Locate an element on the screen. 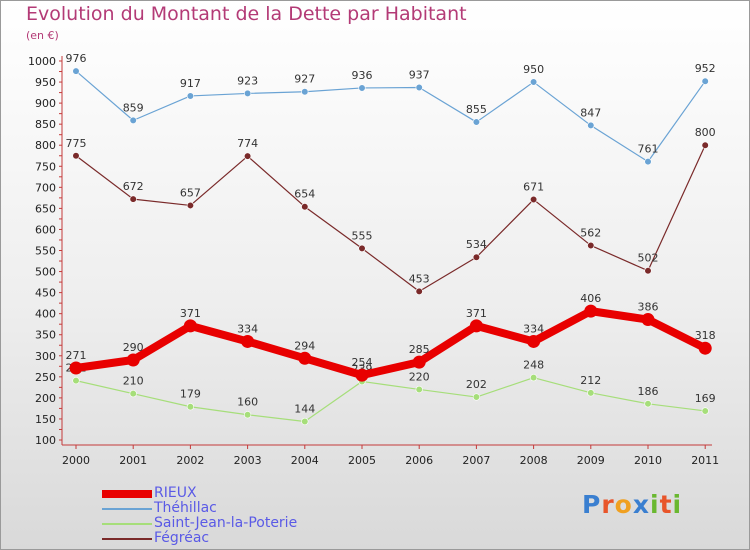 This screenshot has width=750, height=550. series-line-Théhillac is located at coordinates (390, 116).